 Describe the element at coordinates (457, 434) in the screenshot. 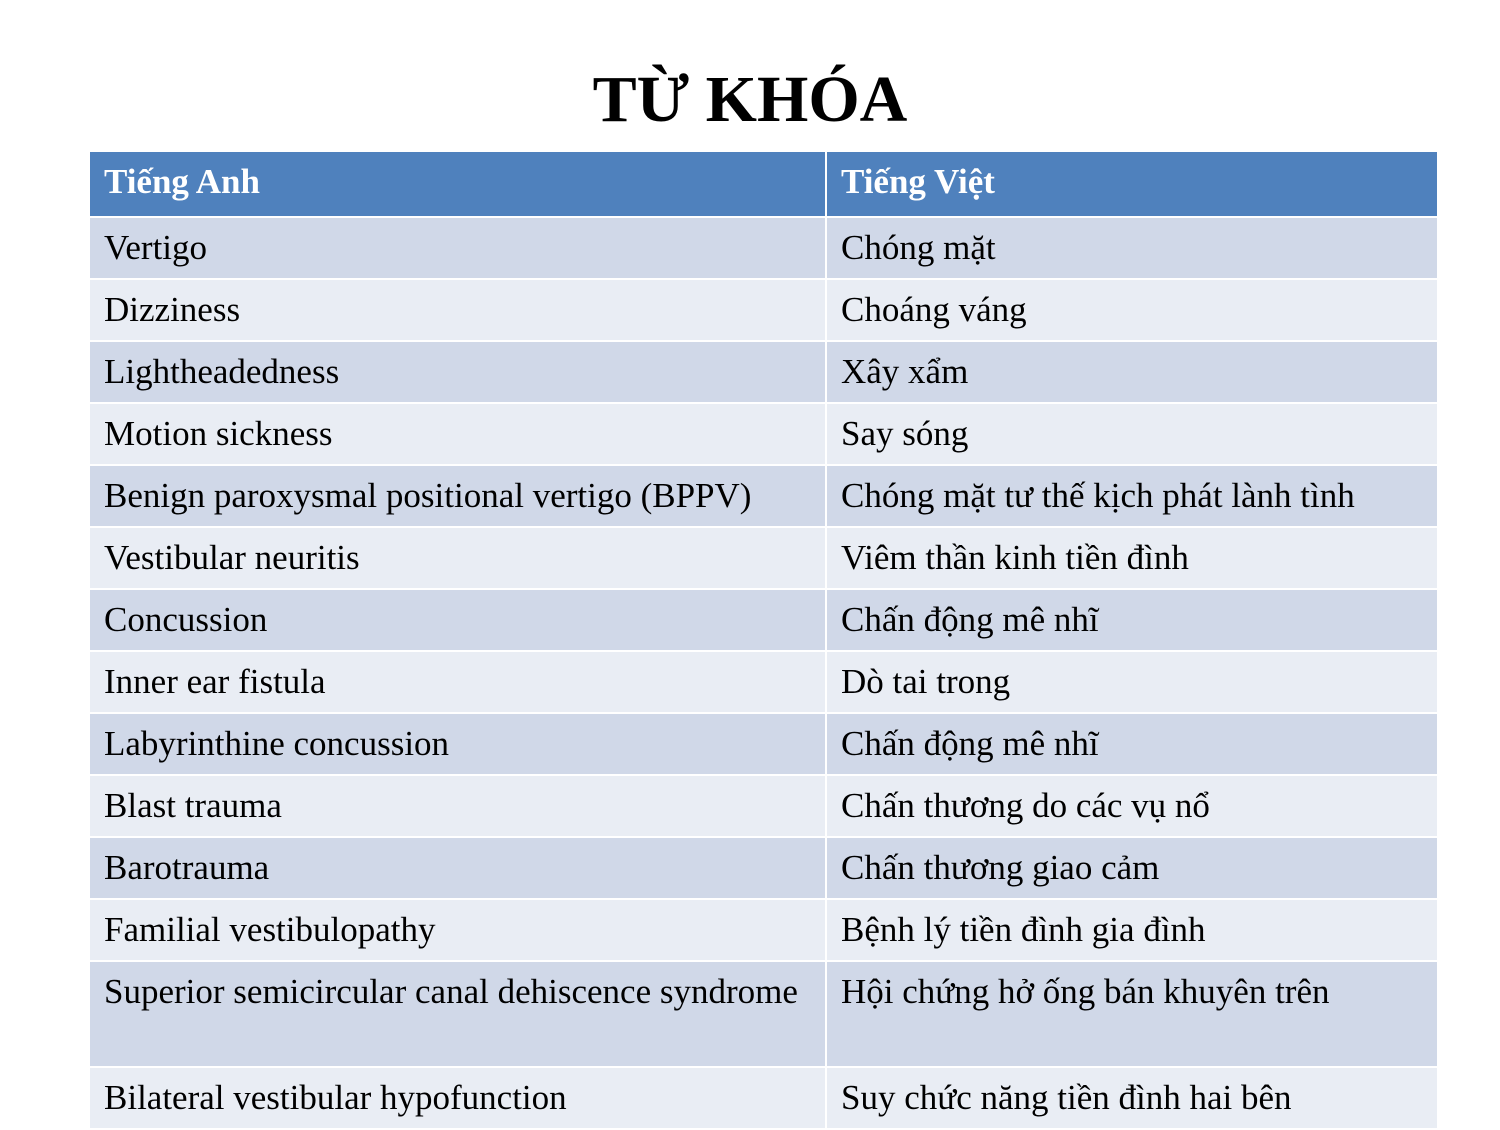

I see `cell-english: Motion sickness` at that location.